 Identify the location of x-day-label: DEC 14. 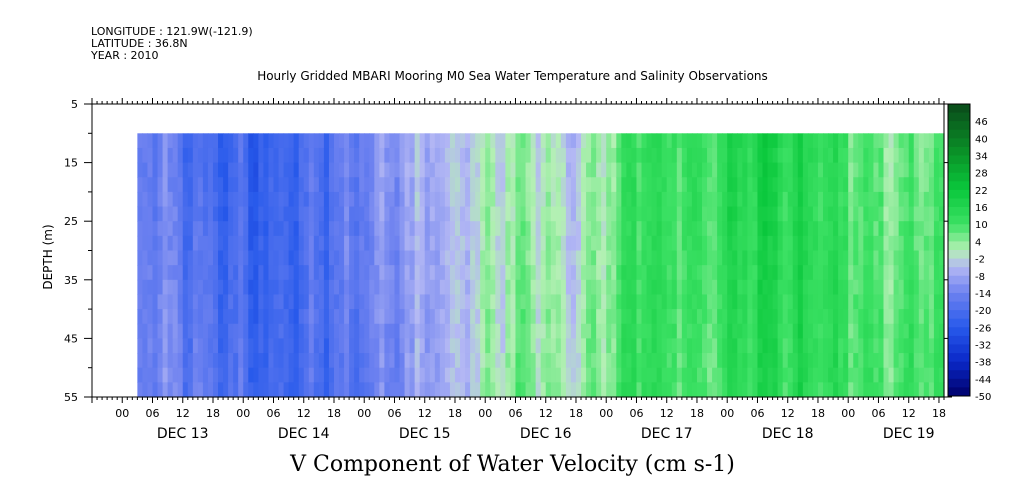
(304, 434).